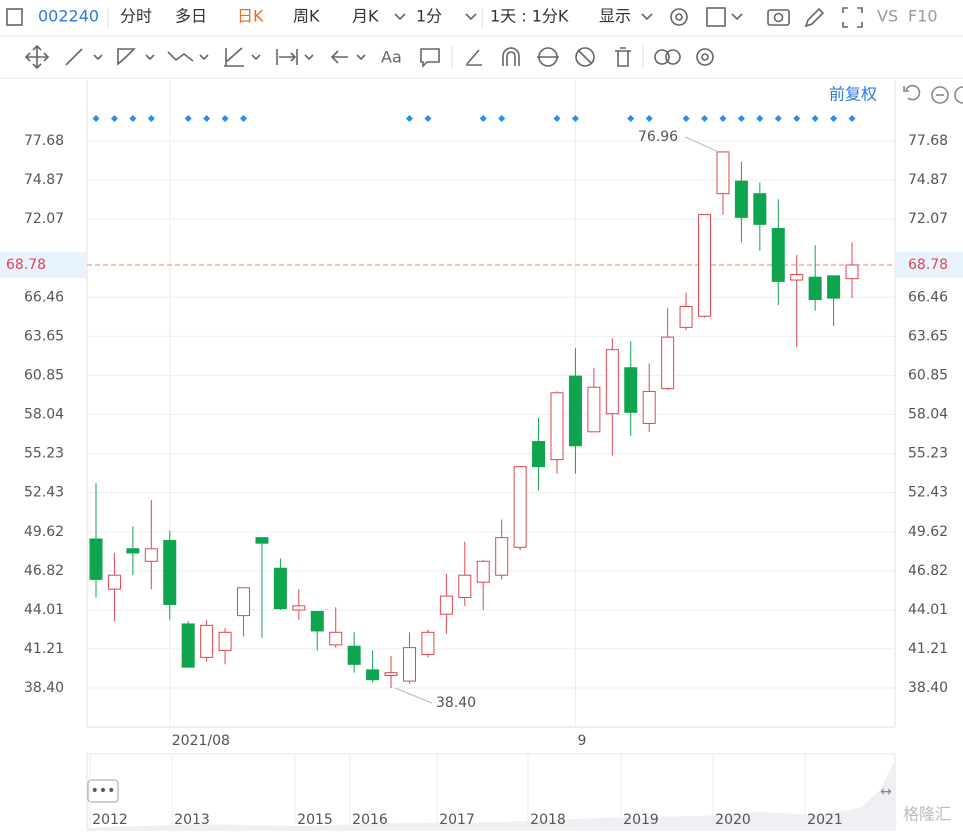  Describe the element at coordinates (529, 16) in the screenshot. I see `range-select: 1天 : 1分K` at that location.